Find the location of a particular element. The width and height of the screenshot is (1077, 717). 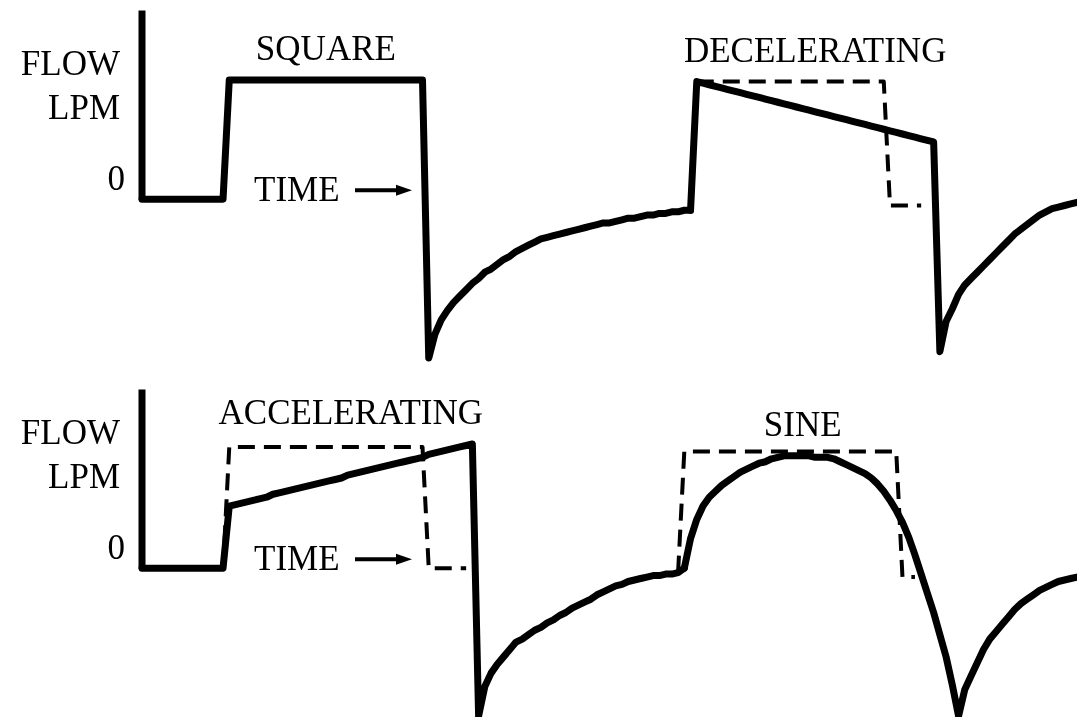

series-label: DECELERATING is located at coordinates (815, 50).